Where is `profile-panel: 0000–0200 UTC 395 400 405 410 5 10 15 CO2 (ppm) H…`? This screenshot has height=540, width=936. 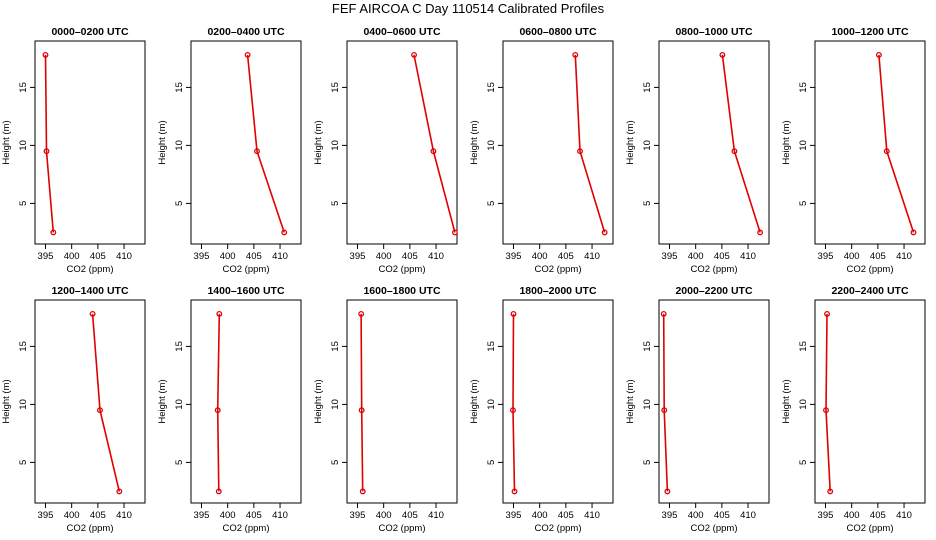 profile-panel: 0000–0200 UTC 395 400 405 410 5 10 15 CO2 (ppm) H… is located at coordinates (73, 150).